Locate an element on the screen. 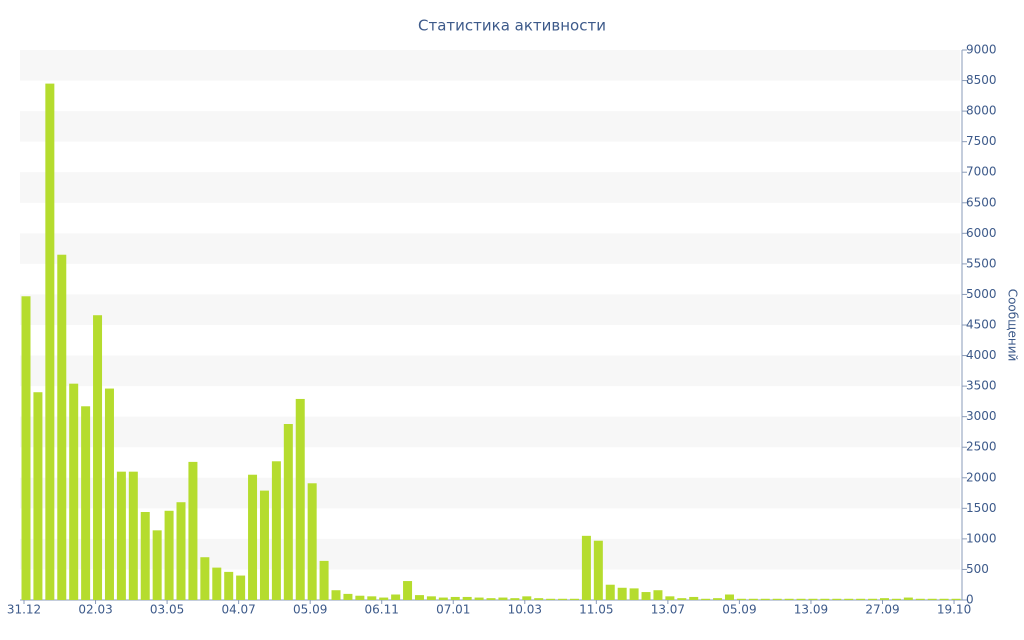 The image size is (1024, 640). y-tick-label: 3000 is located at coordinates (981, 416).